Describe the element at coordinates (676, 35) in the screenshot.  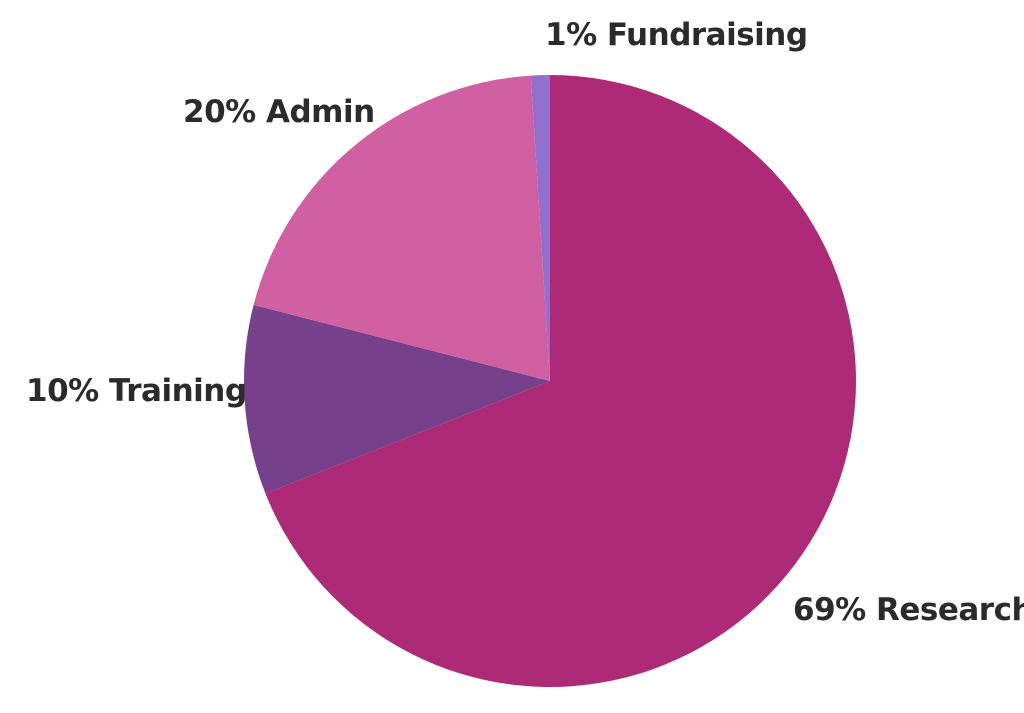
I see `slice-label-fundraising: 1% Fundraising` at that location.